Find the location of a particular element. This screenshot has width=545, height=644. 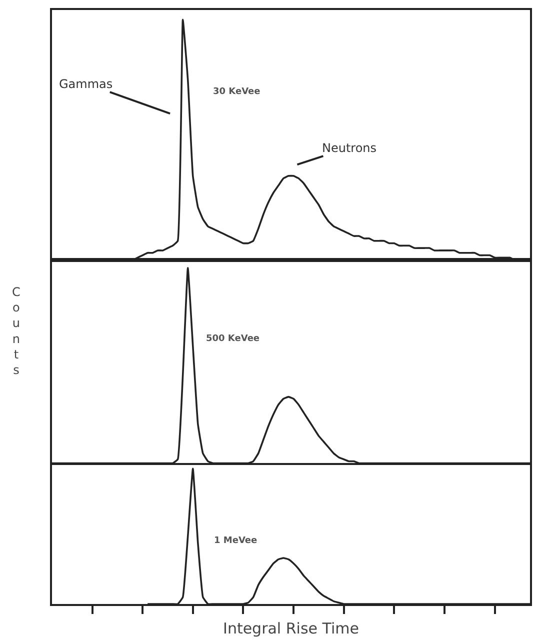

y-axis-title: Counts is located at coordinates (16, 331).